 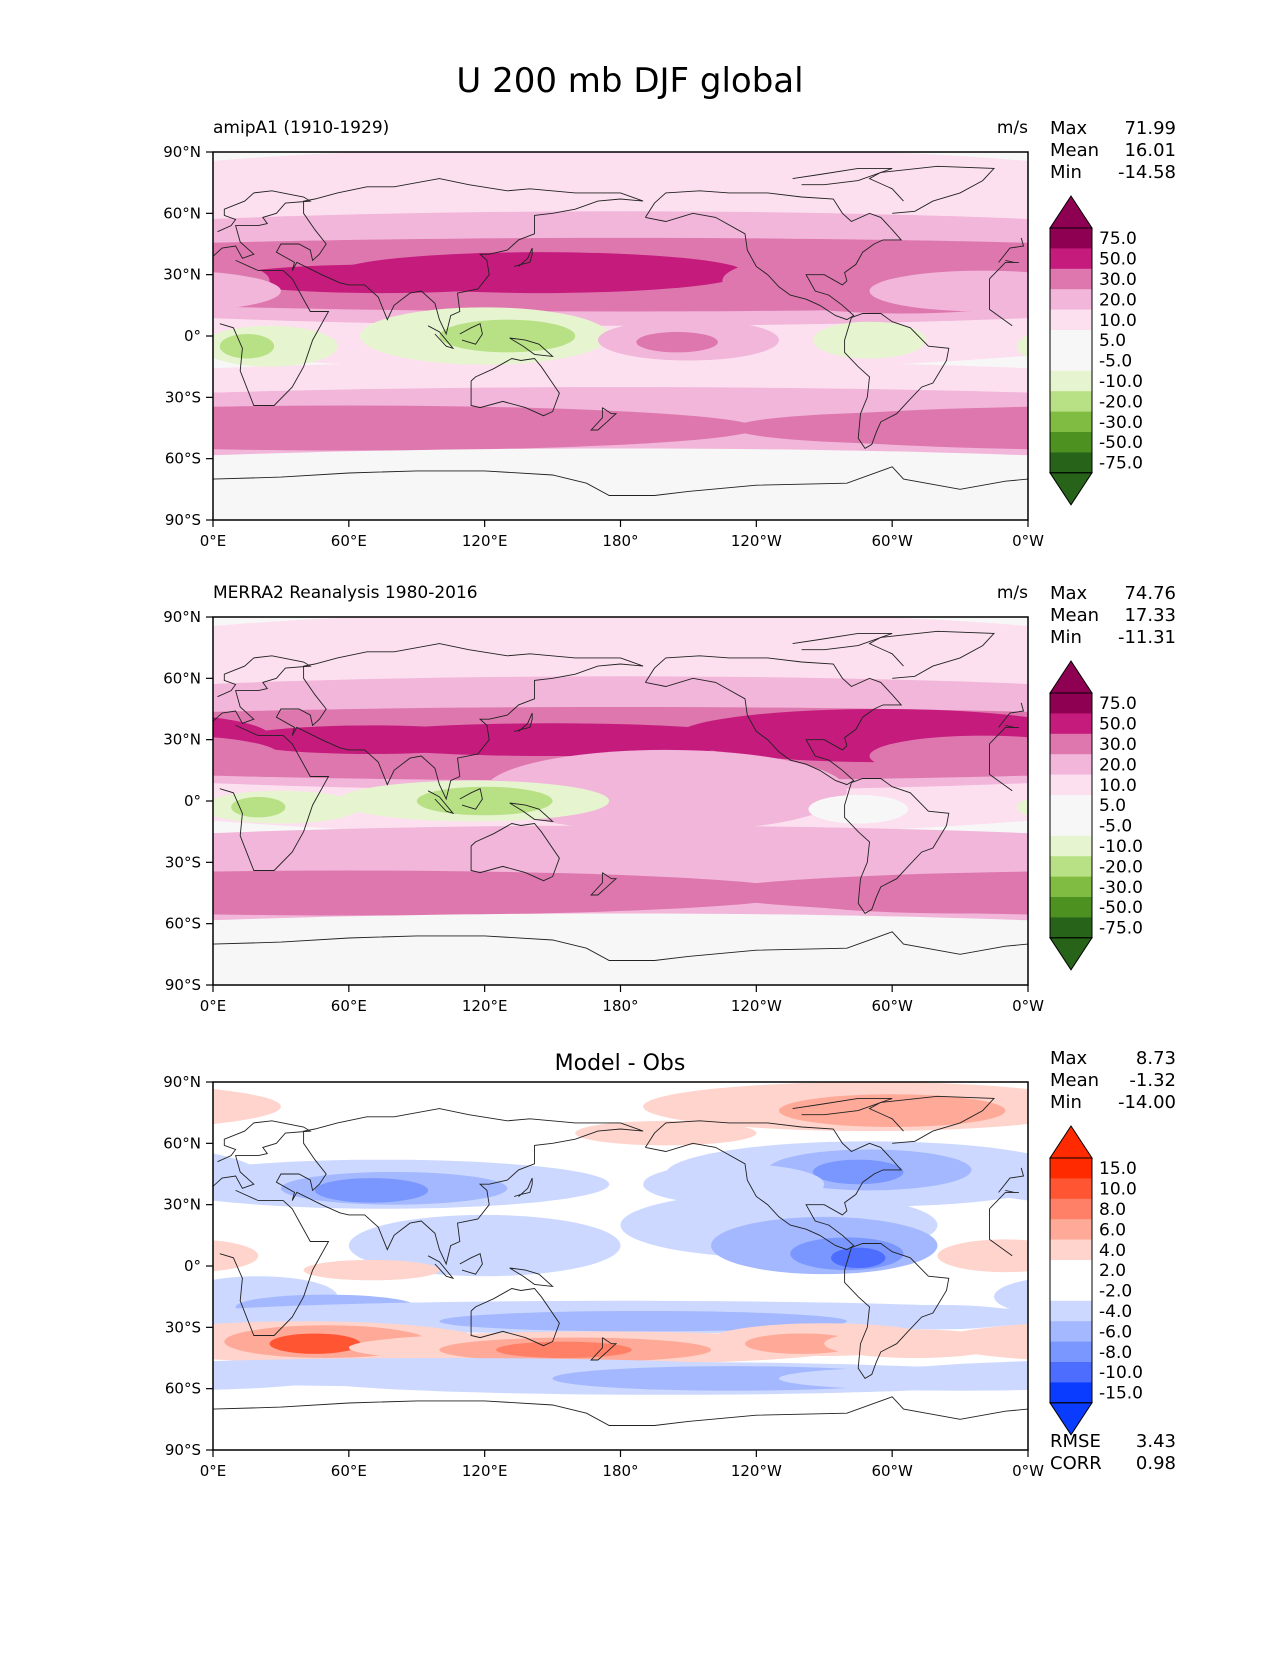 What do you see at coordinates (1112, 341) in the screenshot?
I see `colorbar-level-label: 5.0` at bounding box center [1112, 341].